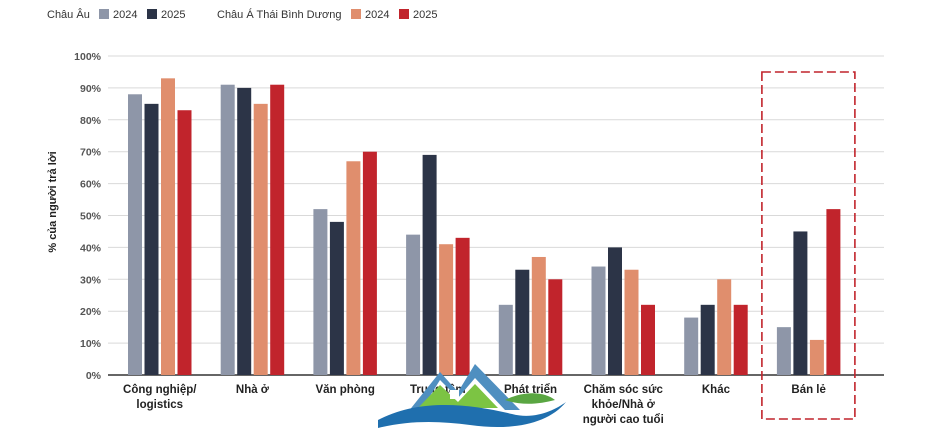 Image resolution: width=940 pixels, height=431 pixels. I want to click on category-label: khỏe/Nhà ở, so click(624, 405).